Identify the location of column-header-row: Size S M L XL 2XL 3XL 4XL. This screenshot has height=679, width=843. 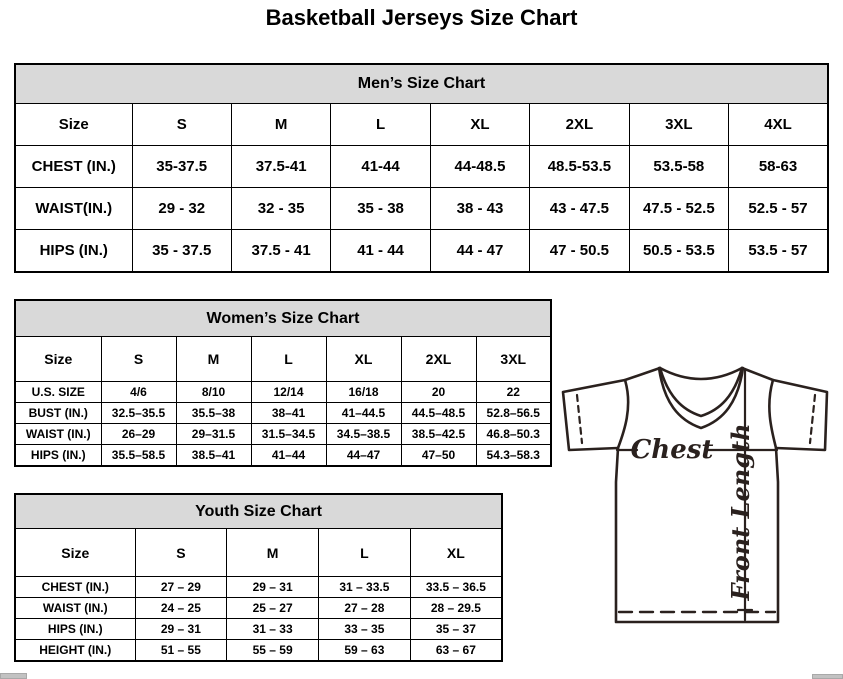
(421, 124).